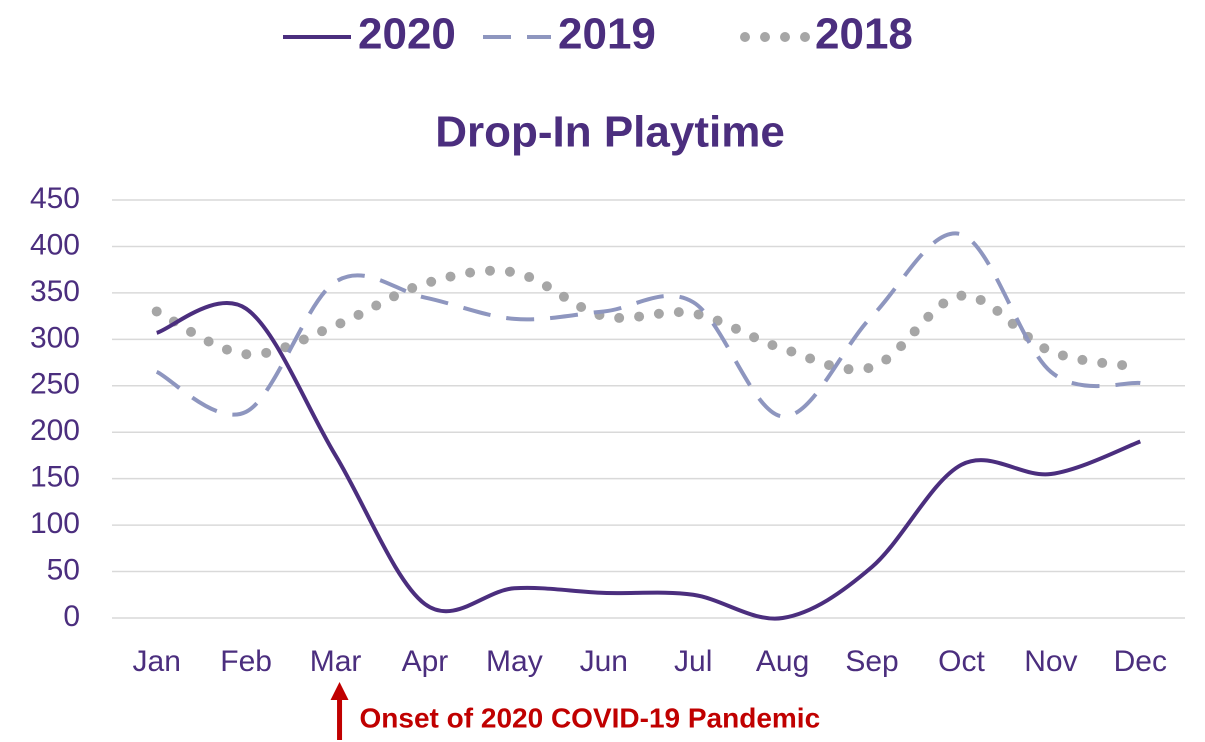 Image resolution: width=1205 pixels, height=742 pixels. What do you see at coordinates (961, 661) in the screenshot?
I see `x-tick-label: Oct` at bounding box center [961, 661].